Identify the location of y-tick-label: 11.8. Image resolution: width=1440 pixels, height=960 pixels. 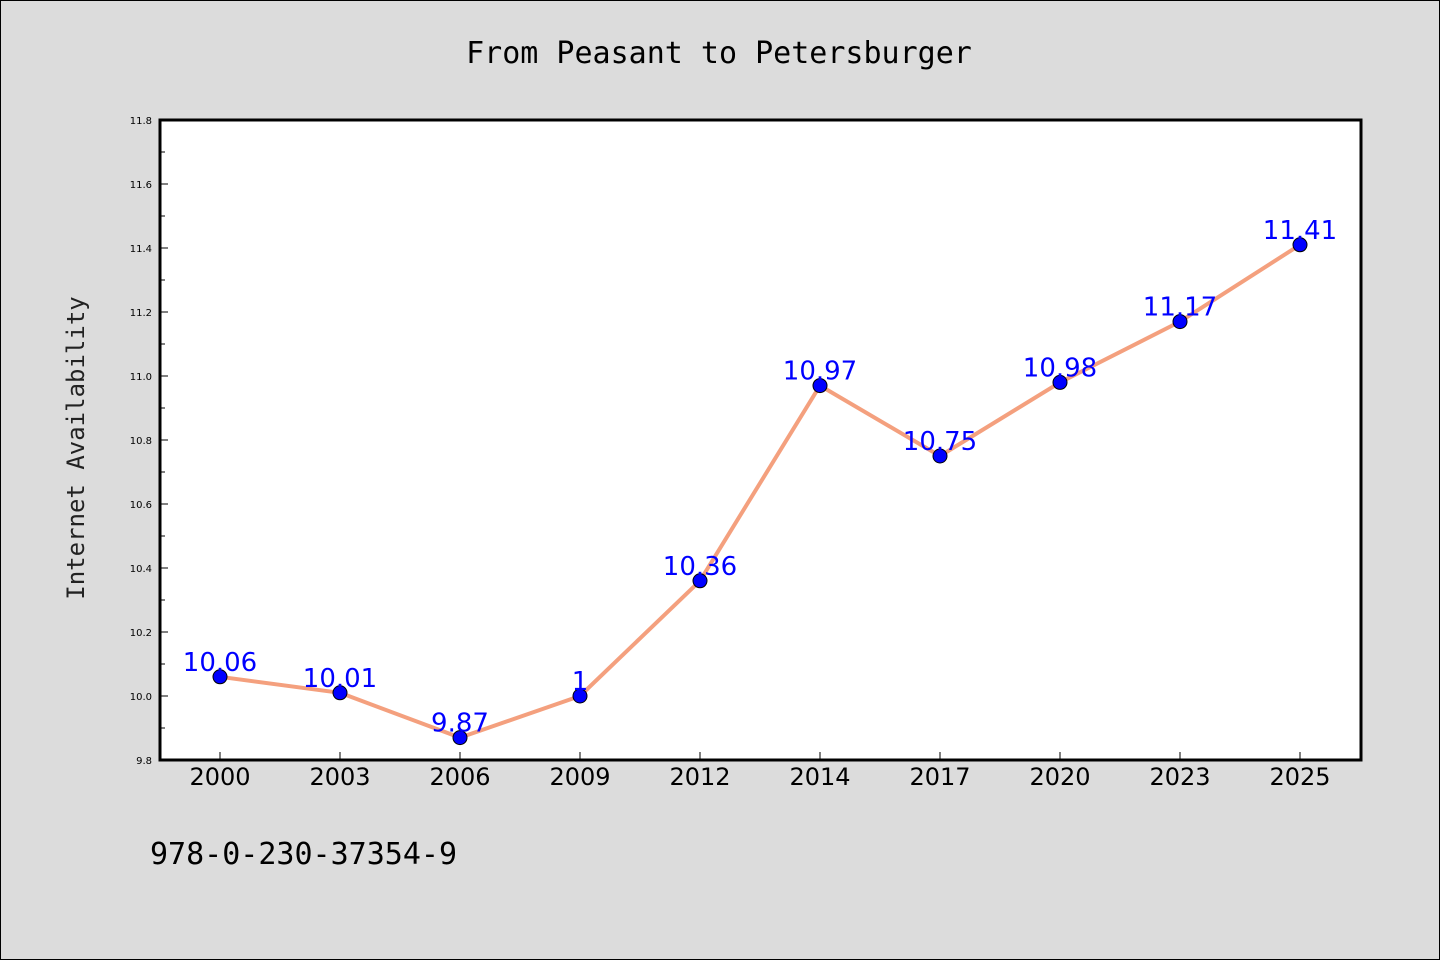
(141, 121).